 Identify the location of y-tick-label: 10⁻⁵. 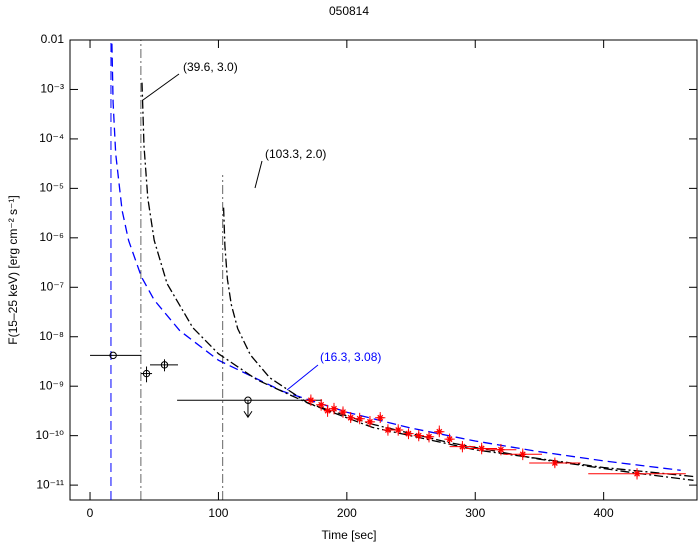
(51, 188).